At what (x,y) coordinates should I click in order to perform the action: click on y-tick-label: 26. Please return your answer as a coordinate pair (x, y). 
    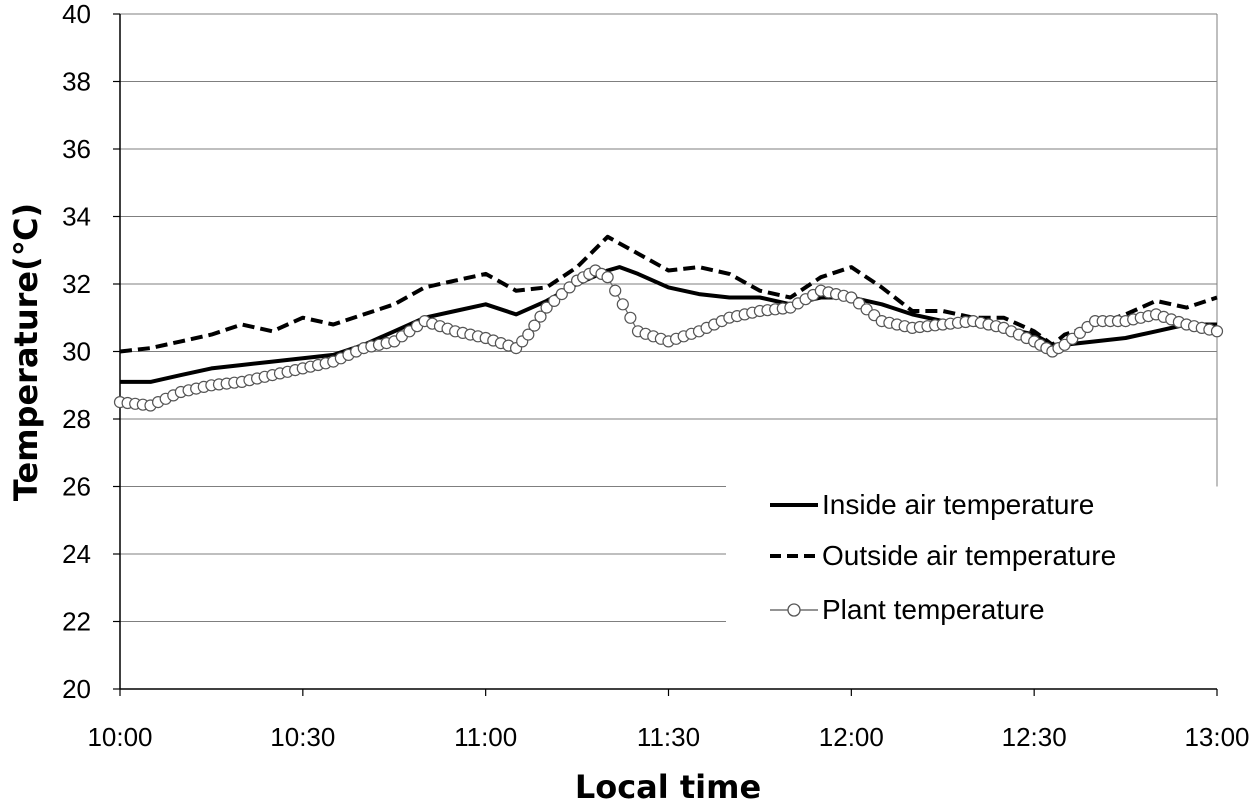
    Looking at the image, I should click on (76, 487).